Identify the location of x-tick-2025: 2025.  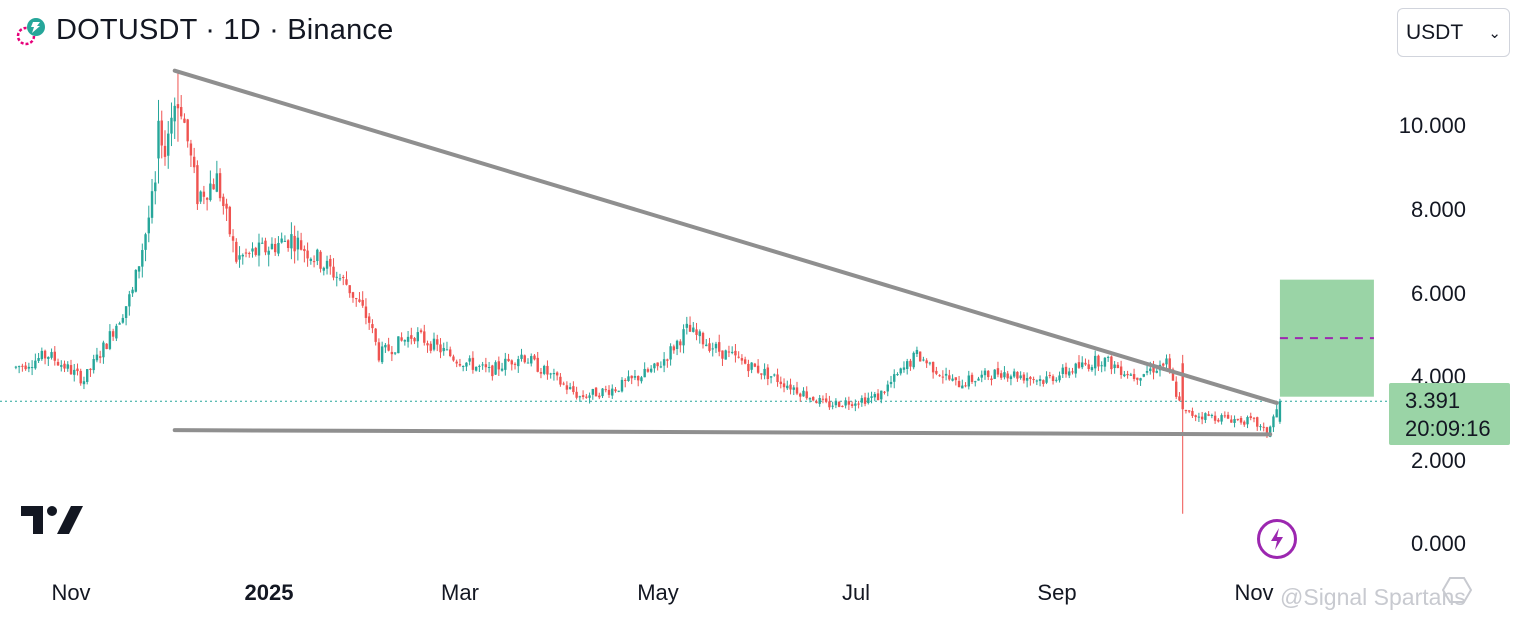
(269, 592).